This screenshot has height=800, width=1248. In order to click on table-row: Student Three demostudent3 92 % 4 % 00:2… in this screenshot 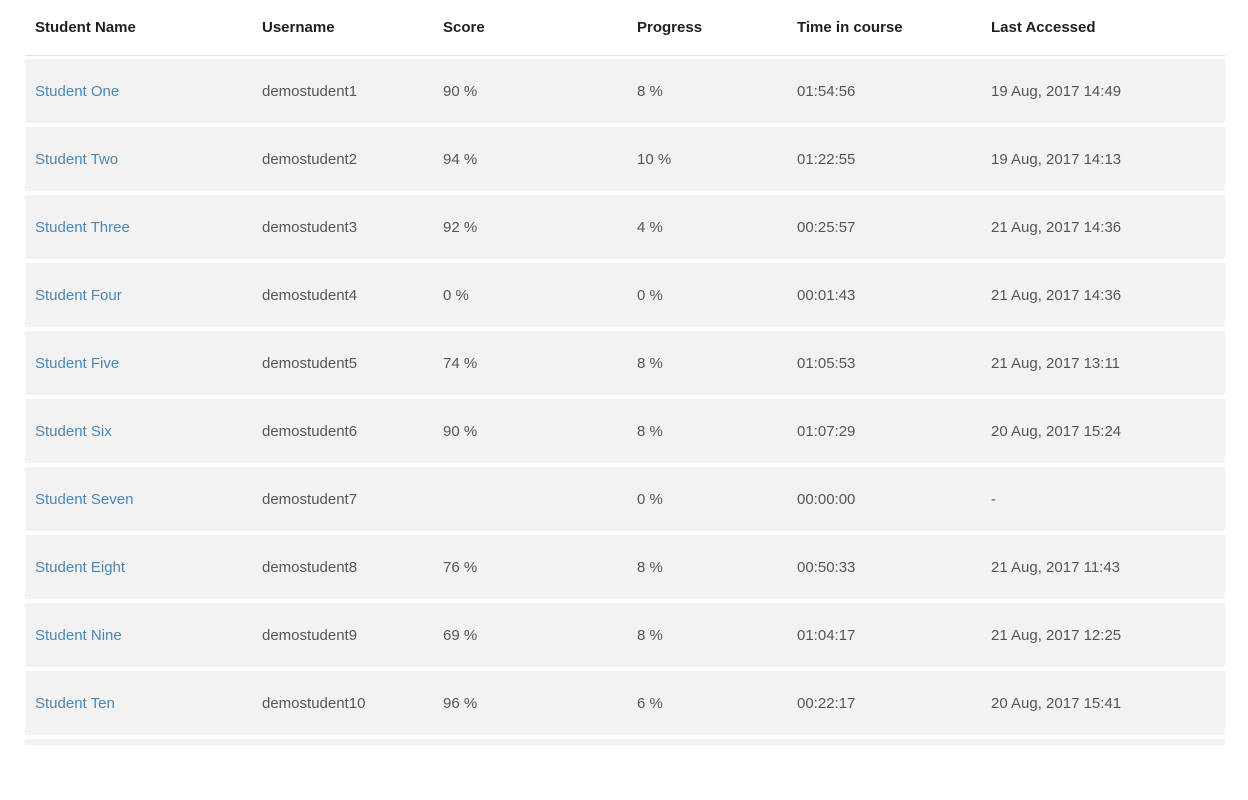, I will do `click(625, 227)`.